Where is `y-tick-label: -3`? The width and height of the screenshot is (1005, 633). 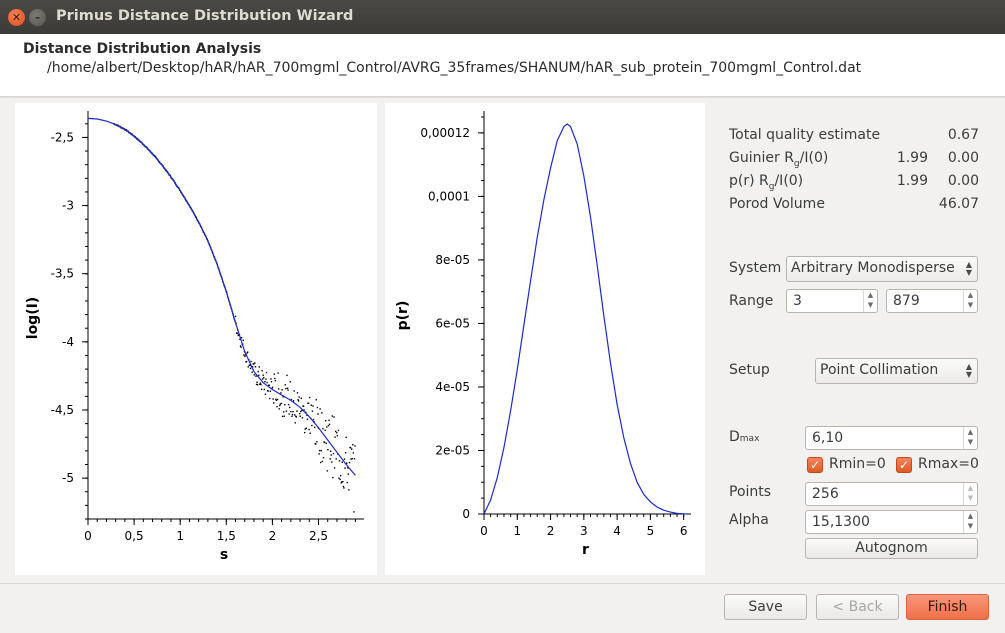
y-tick-label: -3 is located at coordinates (68, 206).